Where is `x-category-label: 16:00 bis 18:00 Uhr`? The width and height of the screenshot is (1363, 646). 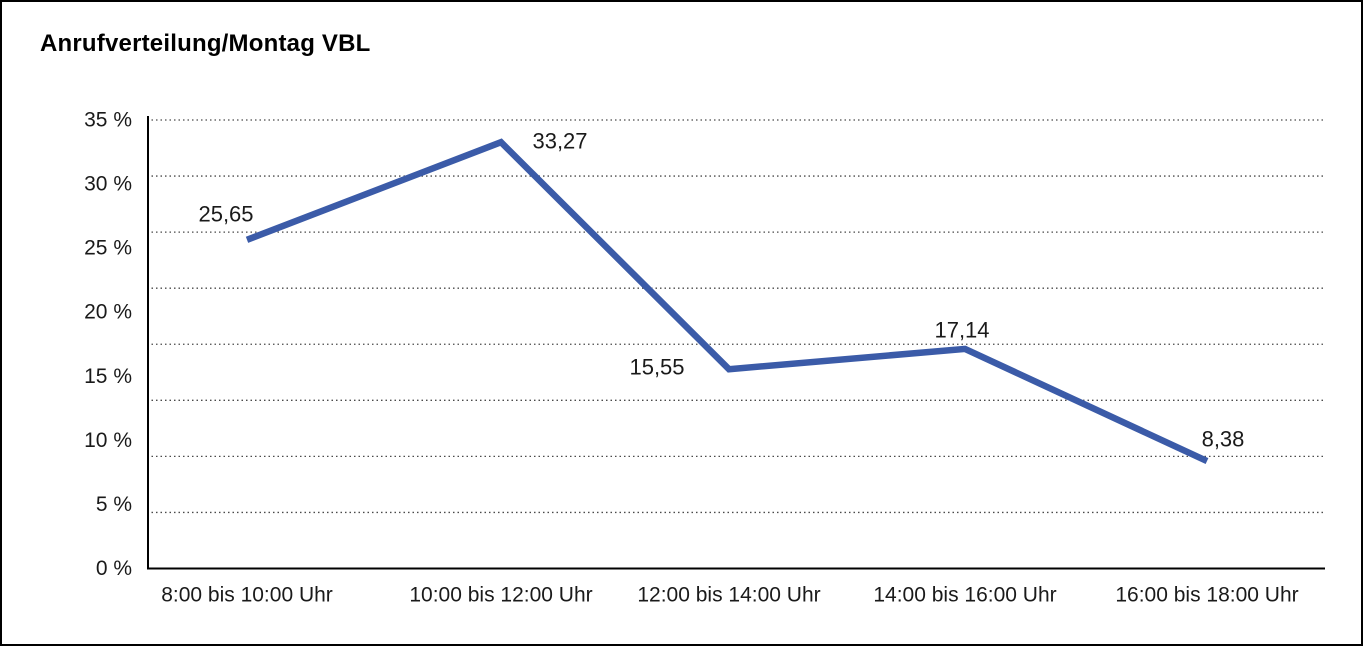
x-category-label: 16:00 bis 18:00 Uhr is located at coordinates (1206, 595).